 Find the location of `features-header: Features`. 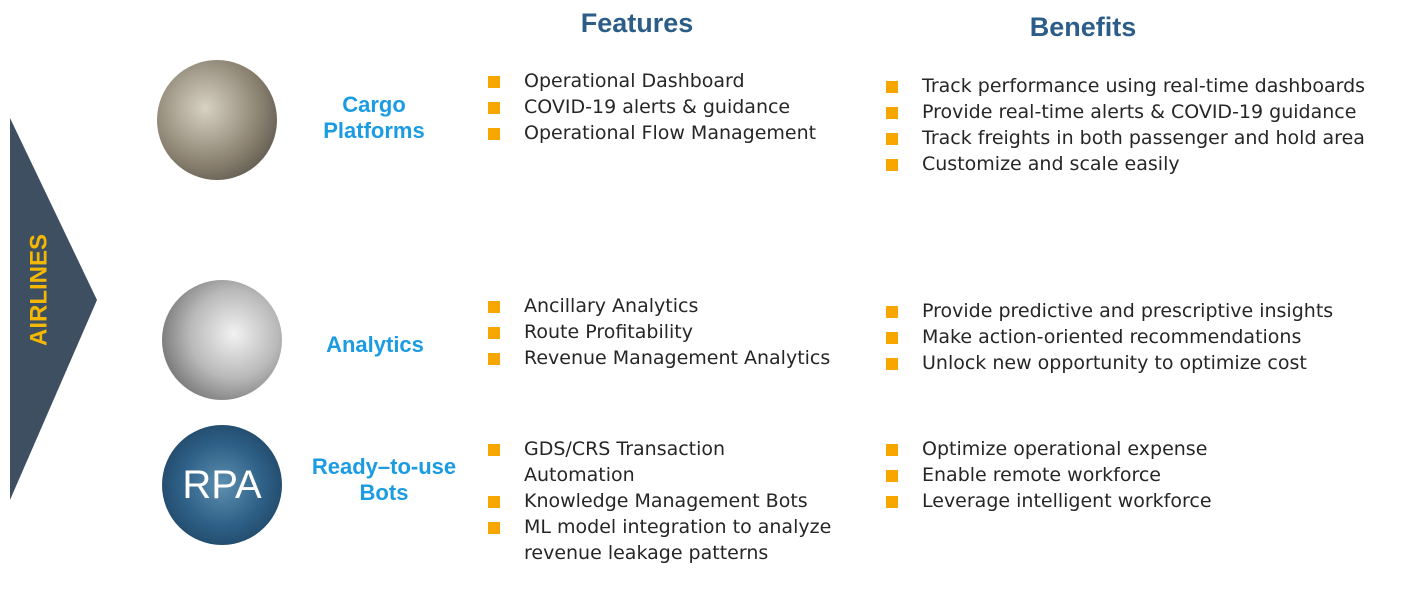

features-header: Features is located at coordinates (637, 23).